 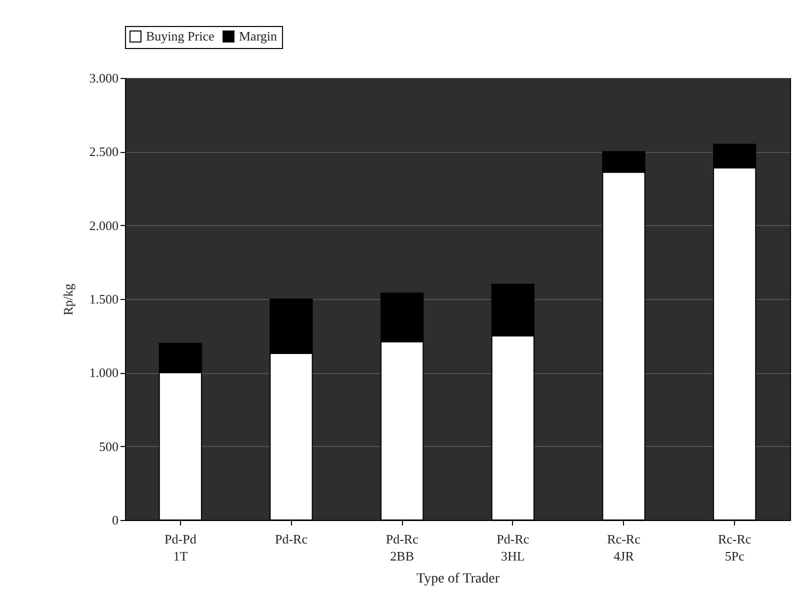 I want to click on x-tick-label: Pd-Rc, so click(x=291, y=539).